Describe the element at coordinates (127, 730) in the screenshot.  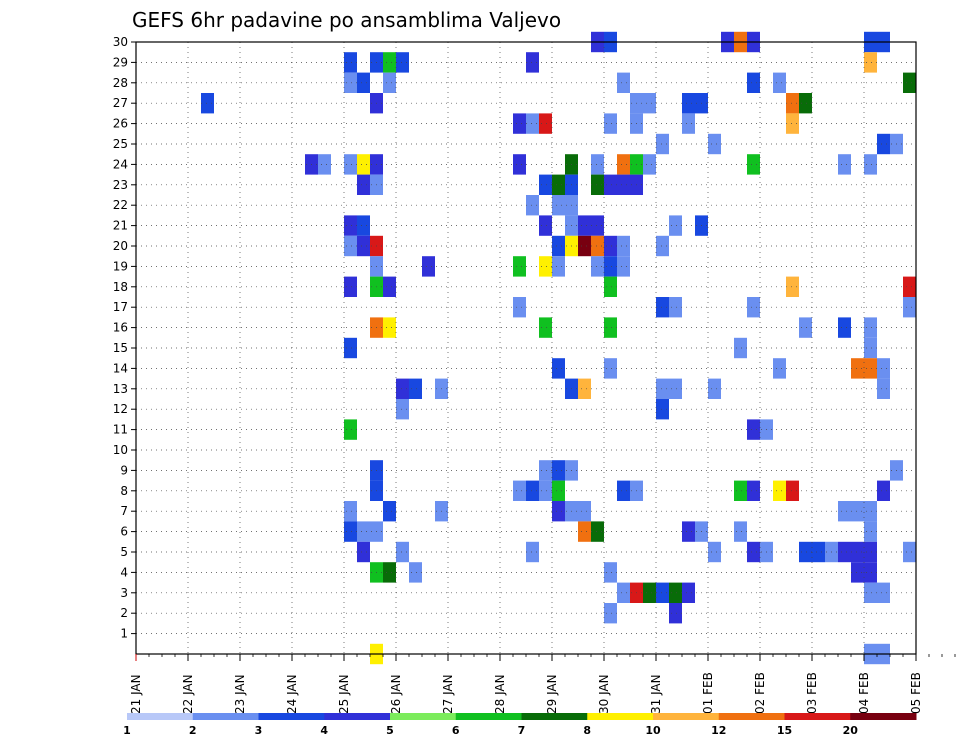
I see `colorbar-label: 1` at that location.